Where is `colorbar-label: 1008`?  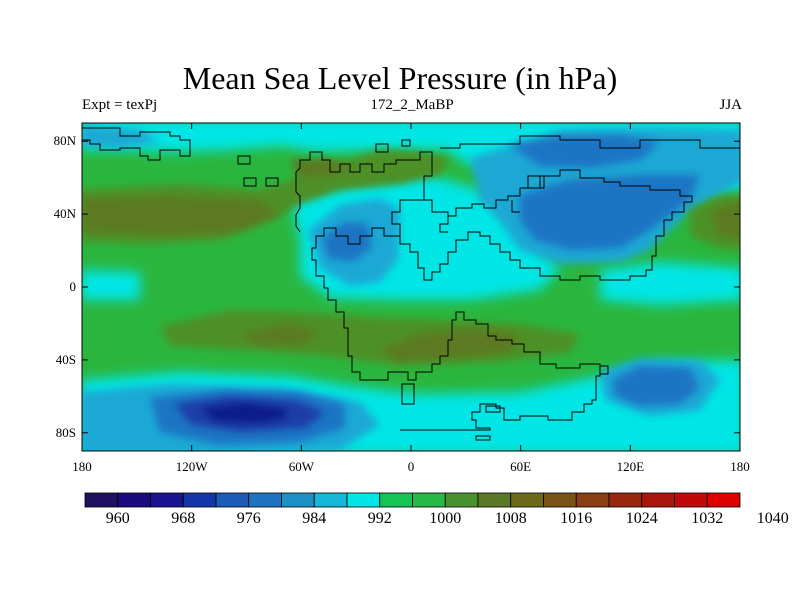 colorbar-label: 1008 is located at coordinates (510, 518).